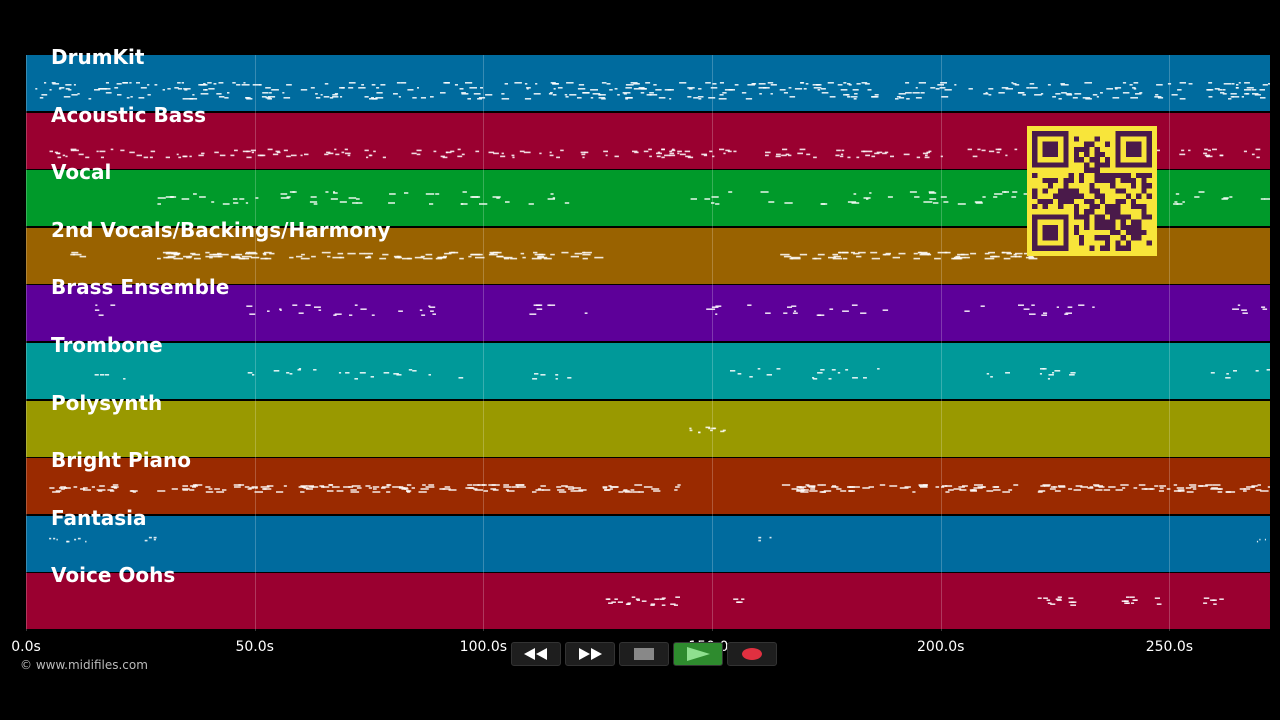 The width and height of the screenshot is (1280, 720). Describe the element at coordinates (698, 654) in the screenshot. I see `play-button` at that location.